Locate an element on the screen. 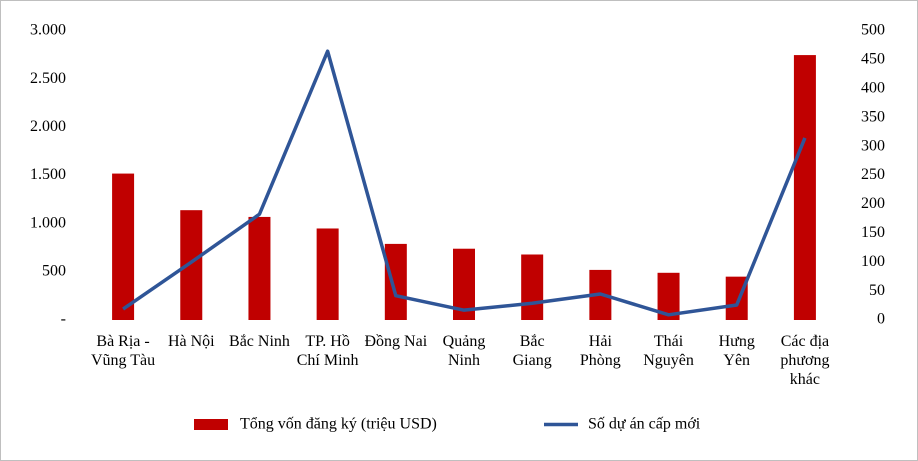 This screenshot has height=461, width=918. y2-tick-label: 500 is located at coordinates (873, 30).